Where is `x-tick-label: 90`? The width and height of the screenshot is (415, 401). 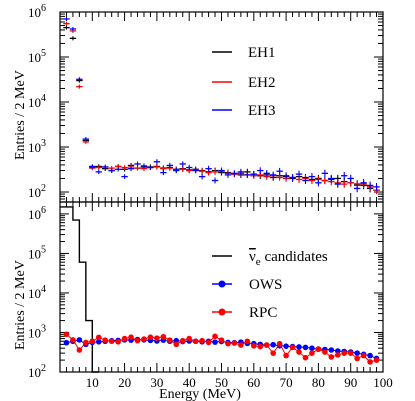
x-tick-label: 90 is located at coordinates (350, 382).